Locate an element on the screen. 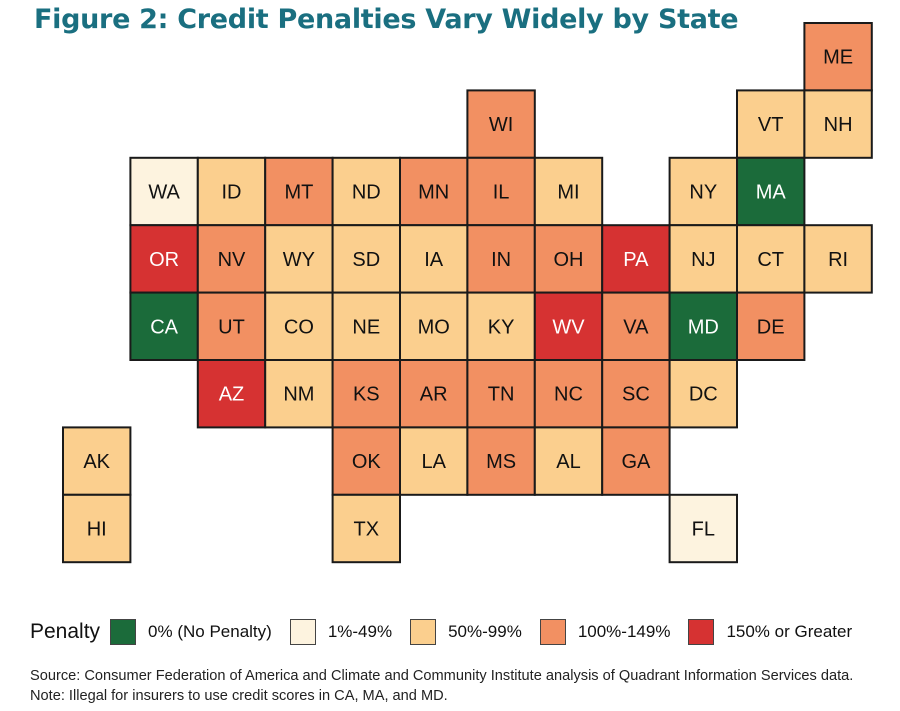 The height and width of the screenshot is (711, 900). state-tile-tn: TN is located at coordinates (501, 394).